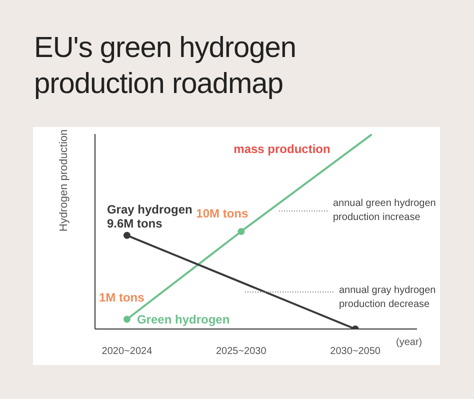  Describe the element at coordinates (121, 297) in the screenshot. I see `data-label: 1M tons` at that location.